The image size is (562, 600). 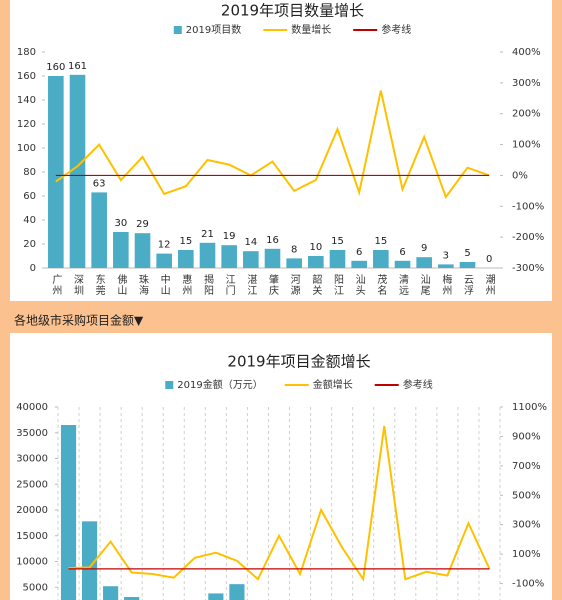 What do you see at coordinates (338, 285) in the screenshot?
I see `x-tick-label: 阳江` at bounding box center [338, 285].